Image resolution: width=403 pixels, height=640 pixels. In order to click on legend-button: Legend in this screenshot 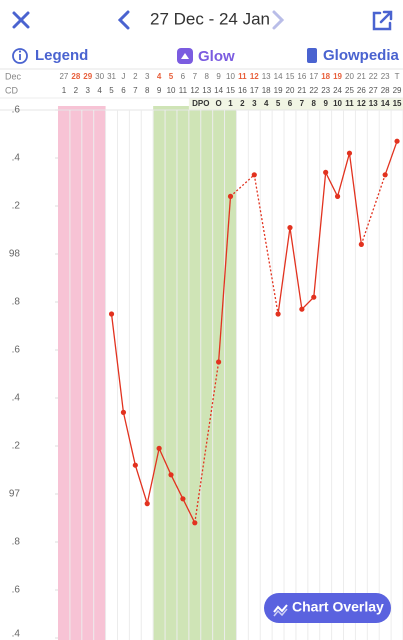, I will do `click(50, 55)`.